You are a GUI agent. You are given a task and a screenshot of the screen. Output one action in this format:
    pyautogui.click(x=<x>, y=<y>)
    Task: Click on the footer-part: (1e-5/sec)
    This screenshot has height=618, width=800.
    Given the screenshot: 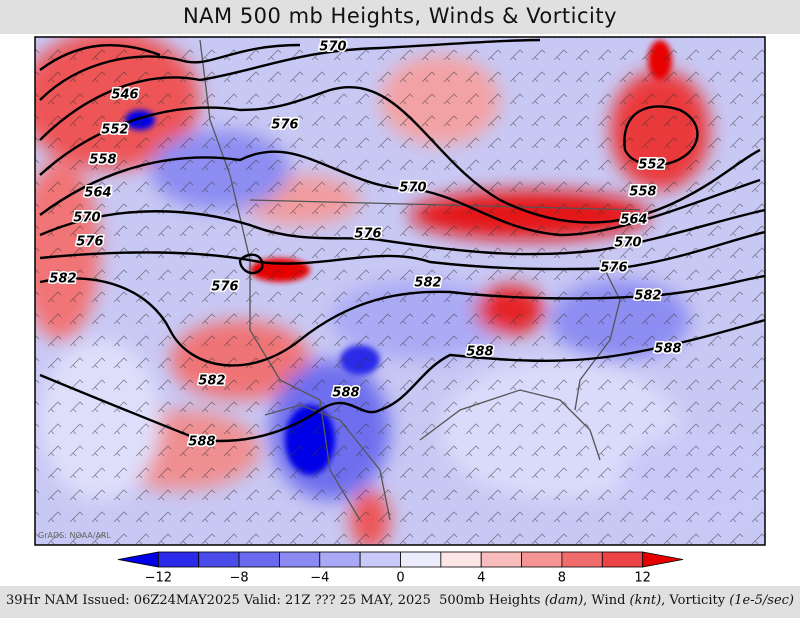 What is the action you would take?
    pyautogui.click(x=761, y=600)
    